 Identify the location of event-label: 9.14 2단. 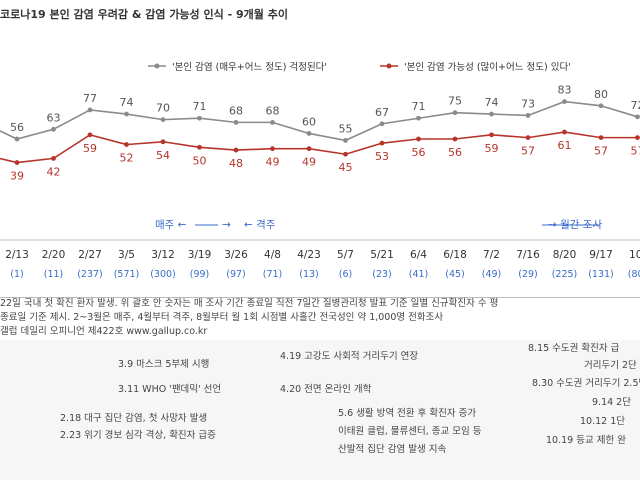
(611, 402).